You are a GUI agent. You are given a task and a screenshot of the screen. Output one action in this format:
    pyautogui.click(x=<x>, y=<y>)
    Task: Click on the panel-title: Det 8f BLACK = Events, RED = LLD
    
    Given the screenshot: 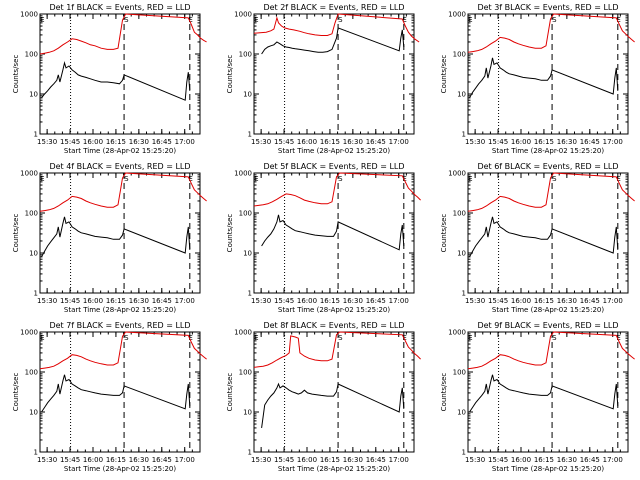 What is the action you would take?
    pyautogui.click(x=333, y=325)
    